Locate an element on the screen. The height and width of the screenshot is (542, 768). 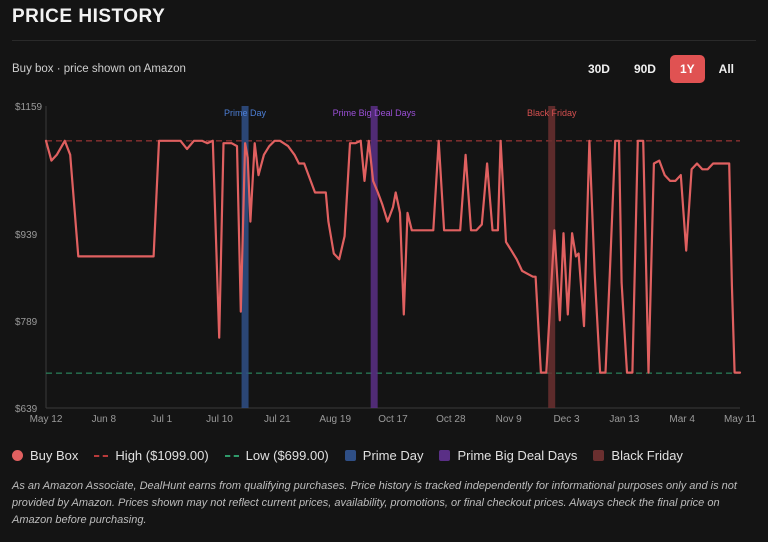
legend-item-prime-day: Prime Day is located at coordinates (384, 455).